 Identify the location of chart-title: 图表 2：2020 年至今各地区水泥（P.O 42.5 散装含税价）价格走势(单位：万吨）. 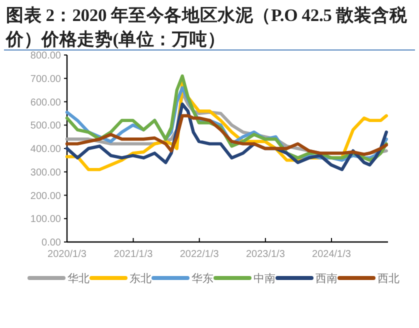
(207, 27).